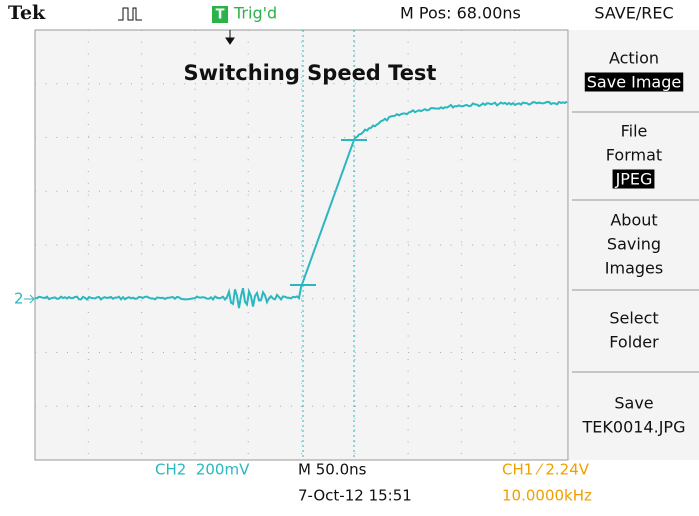 The height and width of the screenshot is (516, 699). What do you see at coordinates (634, 58) in the screenshot?
I see `menu-label: Action` at bounding box center [634, 58].